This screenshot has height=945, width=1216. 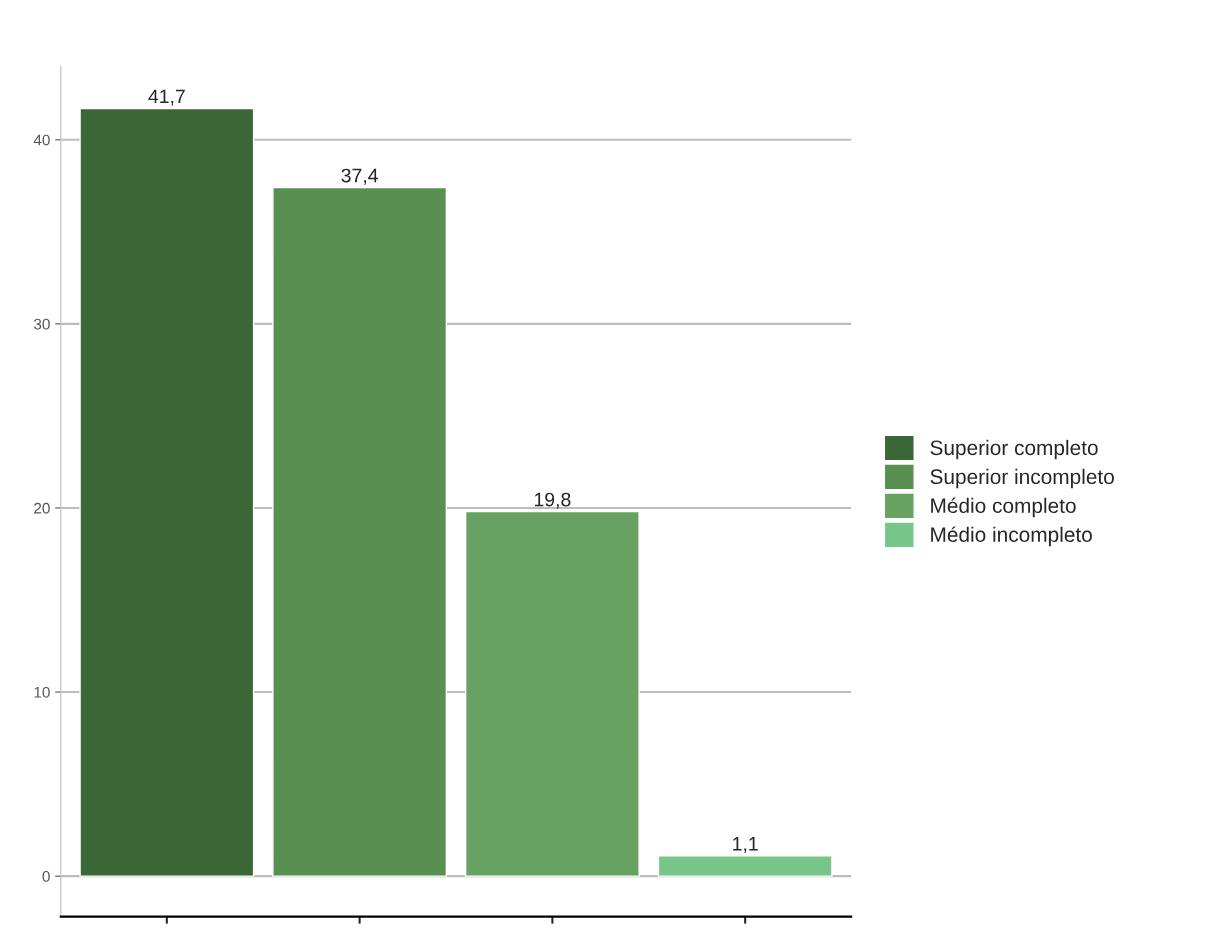 I want to click on legend-label: Superior completo, so click(x=1014, y=449).